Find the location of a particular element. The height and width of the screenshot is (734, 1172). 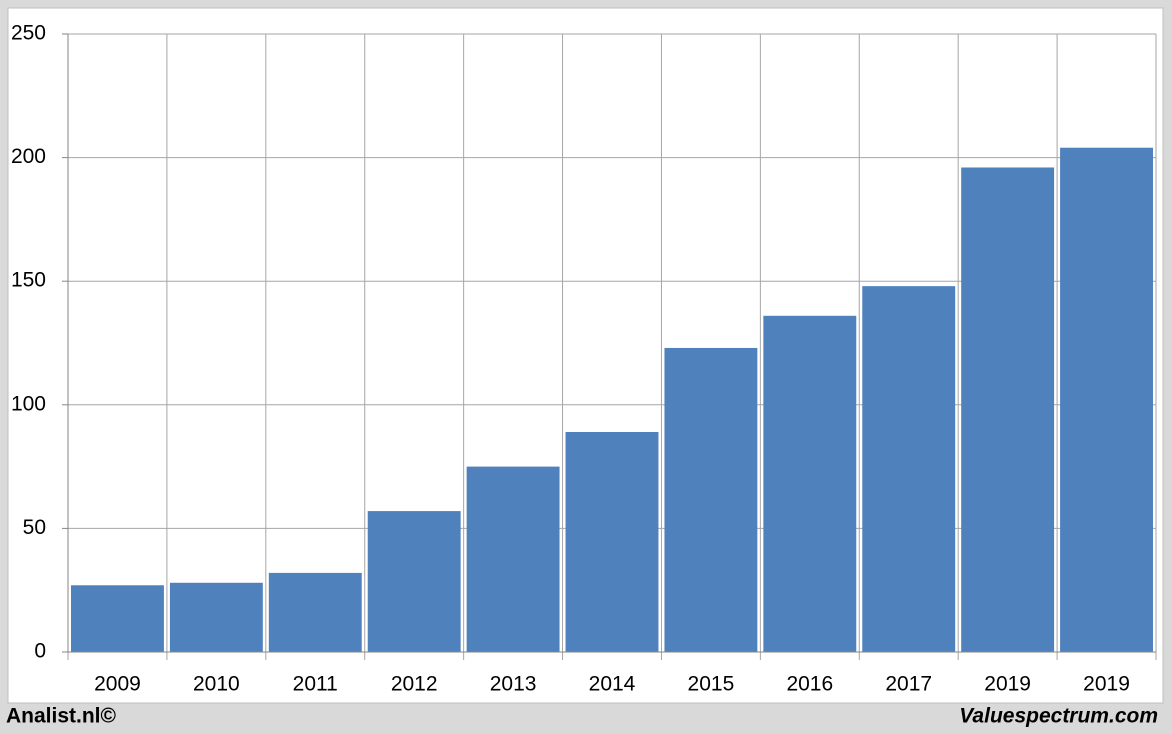

x-tick-label: 2011 is located at coordinates (315, 684).